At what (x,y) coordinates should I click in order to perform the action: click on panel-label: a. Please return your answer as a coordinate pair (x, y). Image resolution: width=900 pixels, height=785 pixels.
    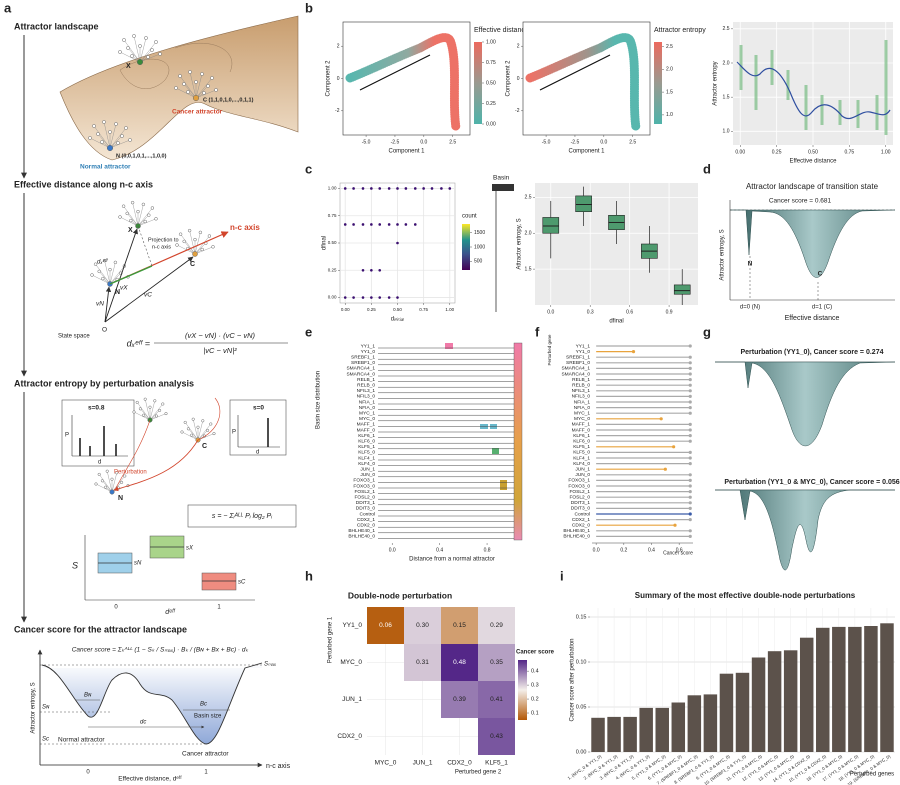
    Looking at the image, I should click on (8, 7).